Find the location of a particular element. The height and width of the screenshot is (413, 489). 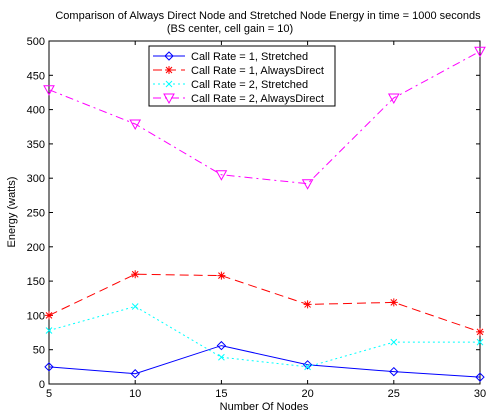

legend-label: Call Rate = 2, Stretched is located at coordinates (249, 85).